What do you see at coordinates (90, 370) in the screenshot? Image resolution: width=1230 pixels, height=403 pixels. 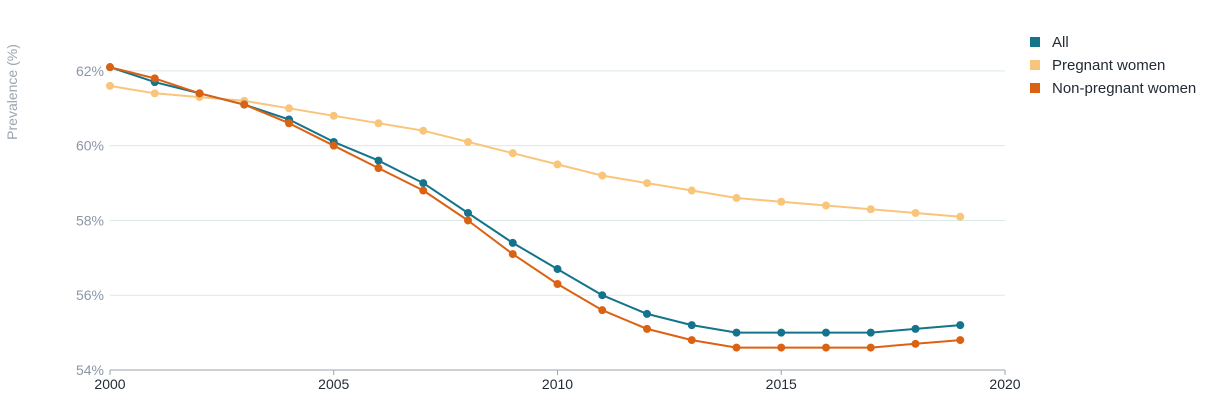 I see `y-tick-label: 54%` at bounding box center [90, 370].